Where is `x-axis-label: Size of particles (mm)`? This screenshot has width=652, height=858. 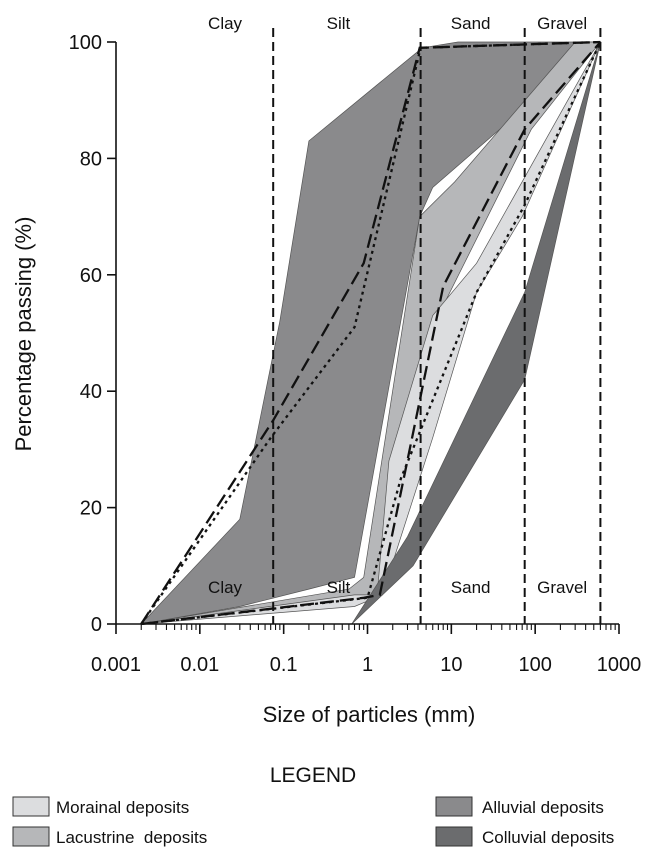 x-axis-label: Size of particles (mm) is located at coordinates (369, 714).